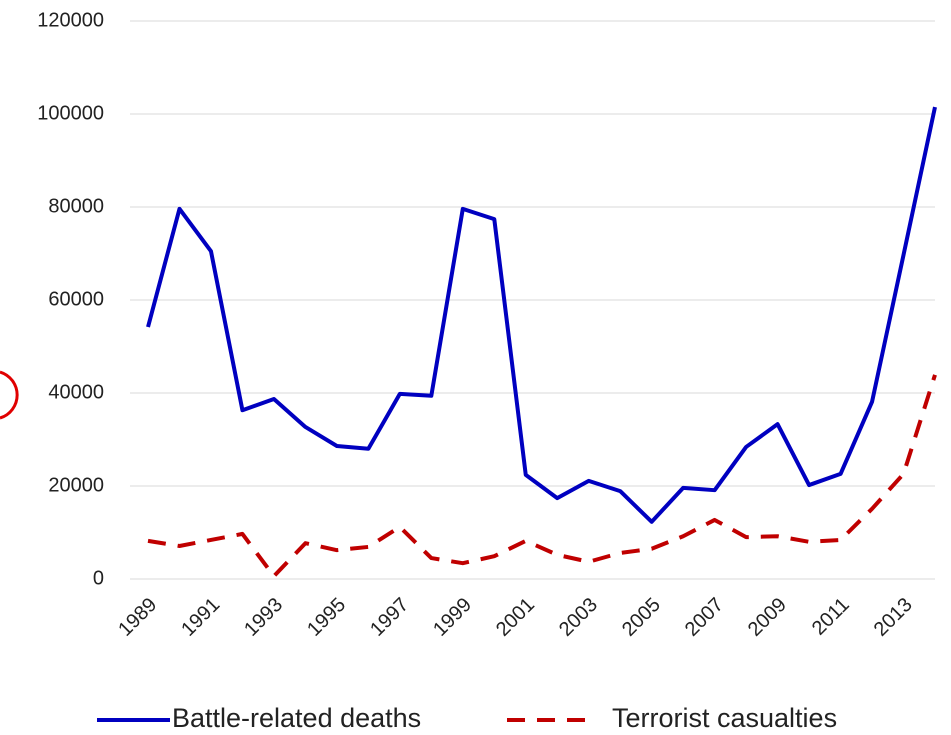  What do you see at coordinates (724, 718) in the screenshot?
I see `legend-label: Terrorist casualties` at bounding box center [724, 718].